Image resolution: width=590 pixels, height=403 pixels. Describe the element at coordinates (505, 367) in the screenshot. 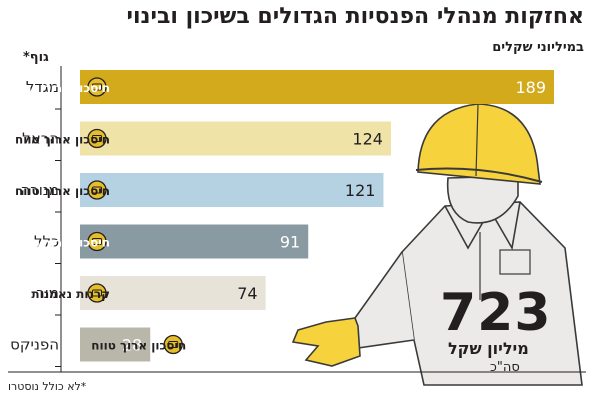

I see `total-label: סה"כ` at that location.